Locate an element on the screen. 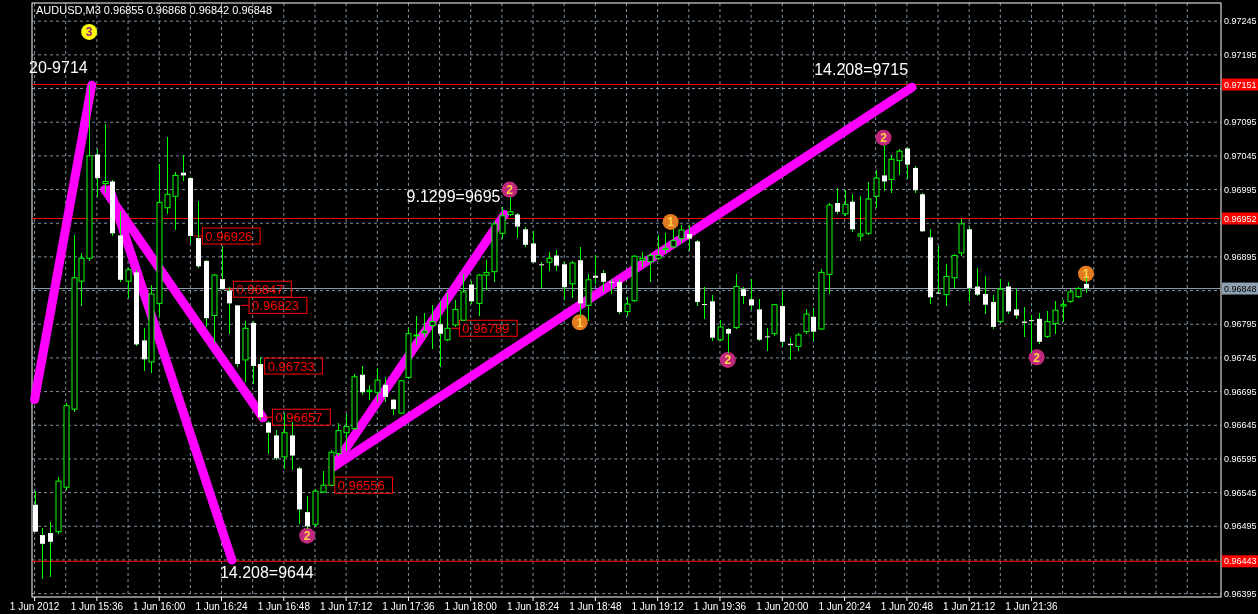  y-tick-label: 0.96595 is located at coordinates (1240, 459).